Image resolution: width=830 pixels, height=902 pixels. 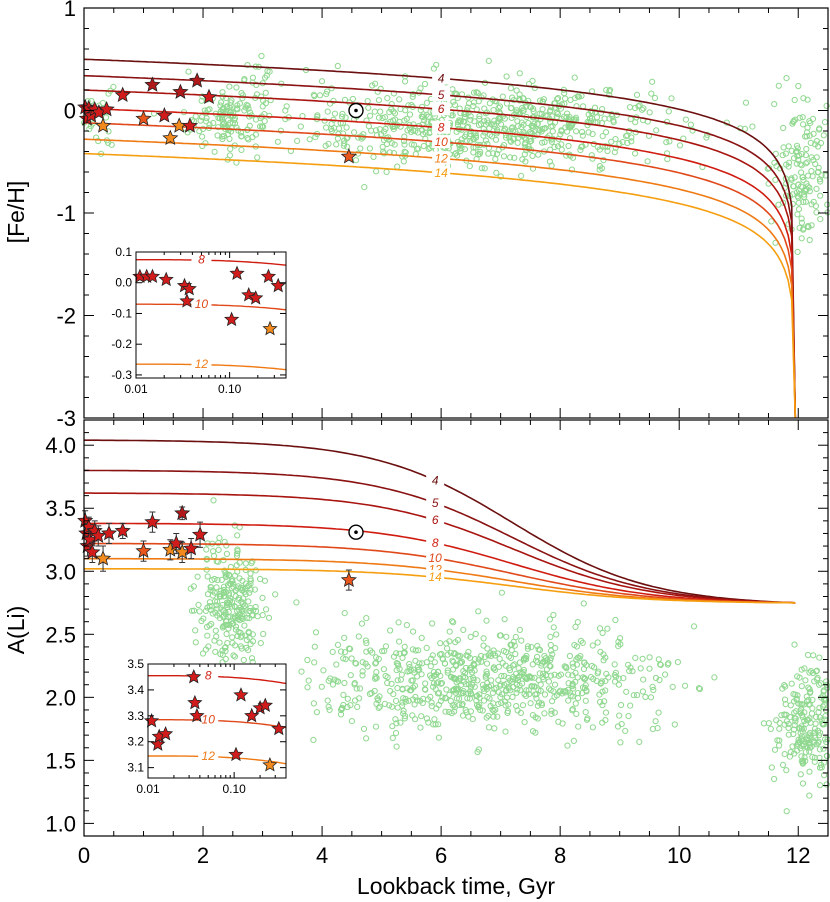 I want to click on inset-y-tick-label: 0.1, so click(x=123, y=252).